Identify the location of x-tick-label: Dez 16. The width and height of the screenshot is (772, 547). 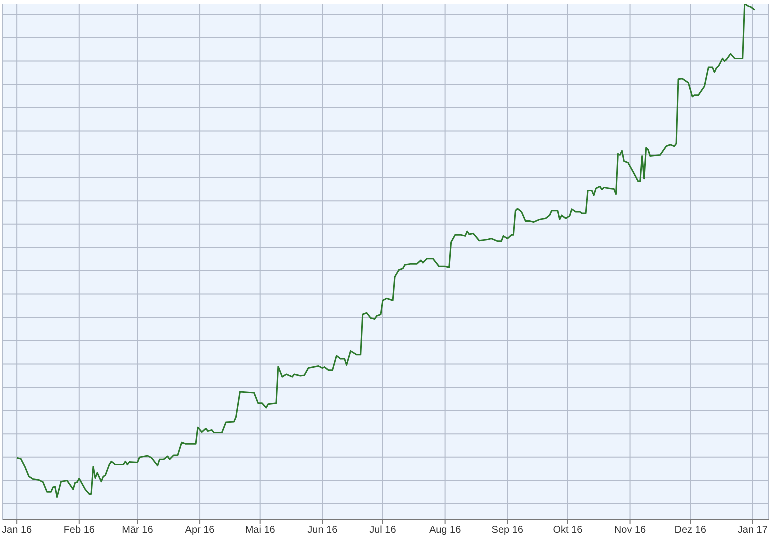
(690, 530).